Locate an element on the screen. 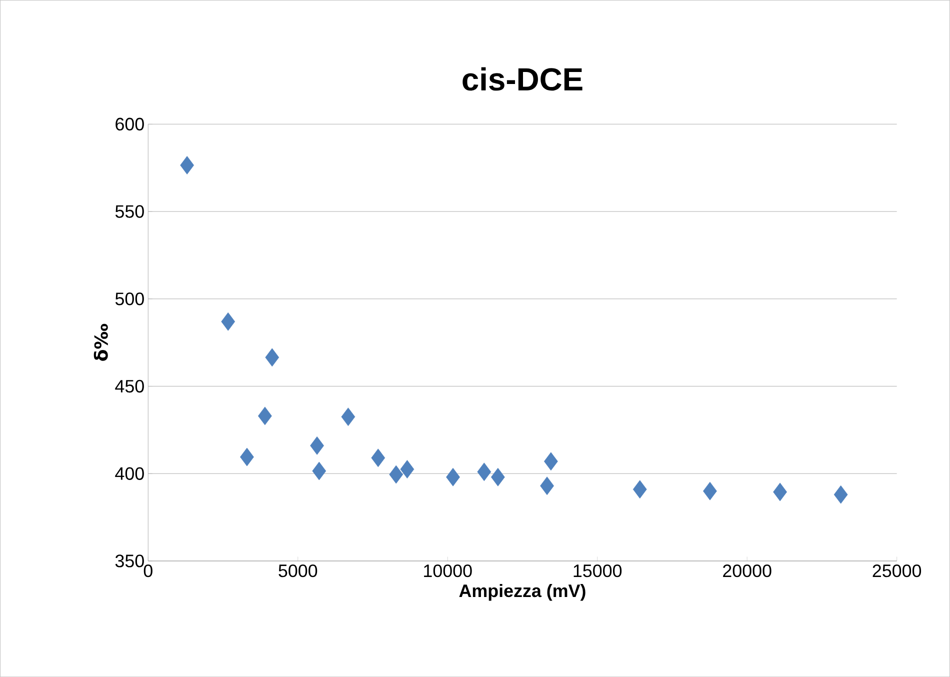 Image resolution: width=950 pixels, height=677 pixels. chart-title: cis-DCE is located at coordinates (522, 79).